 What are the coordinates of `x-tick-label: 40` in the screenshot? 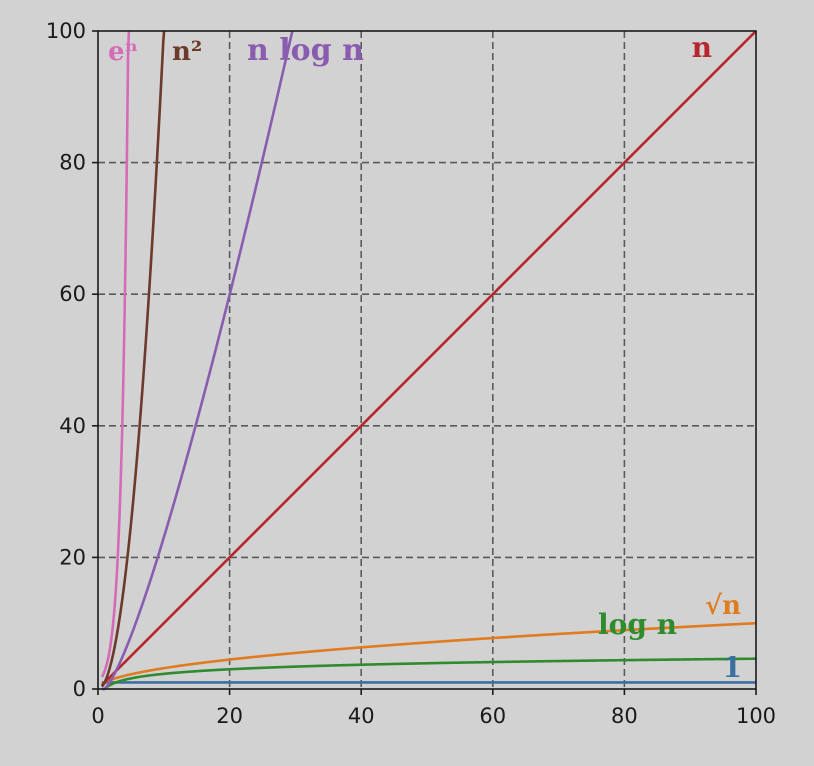 It's located at (361, 716).